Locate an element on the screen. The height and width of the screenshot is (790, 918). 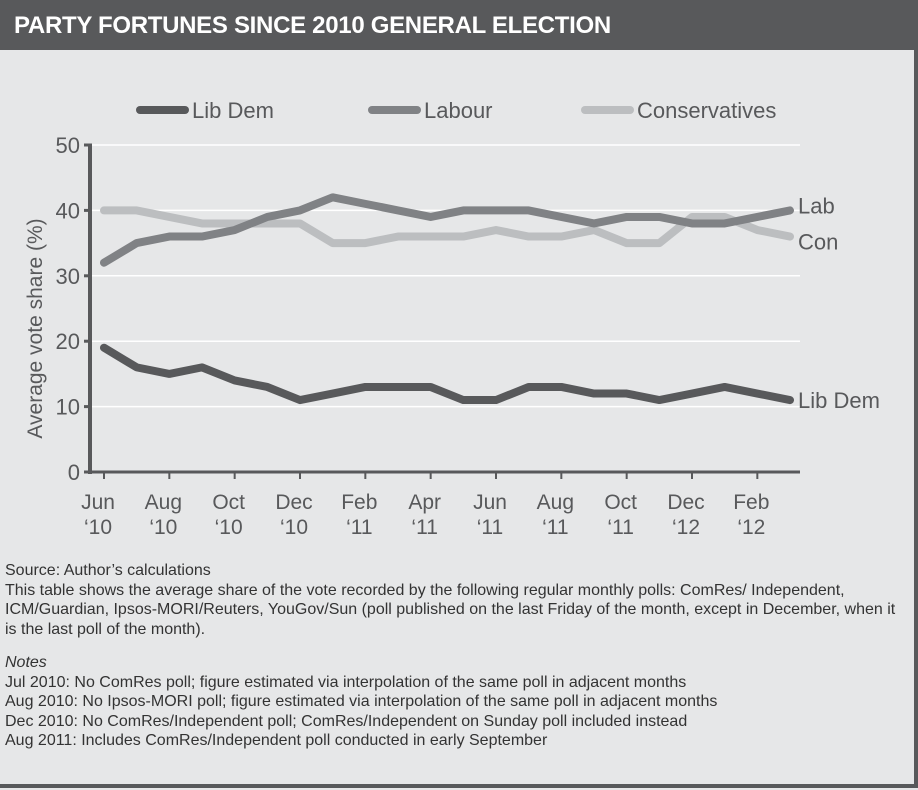
x-tick-label: Apr is located at coordinates (424, 502).